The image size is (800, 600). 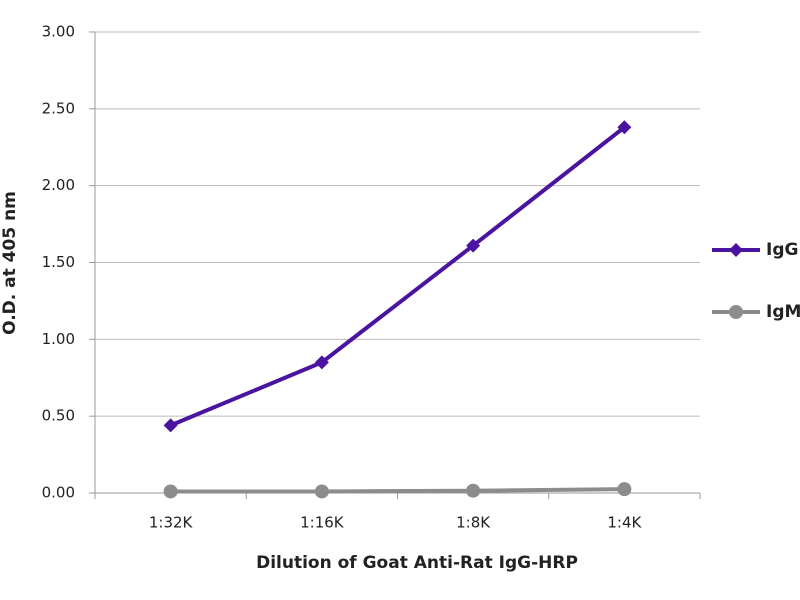 I want to click on y-tick-label: 0.50, so click(x=58, y=416).